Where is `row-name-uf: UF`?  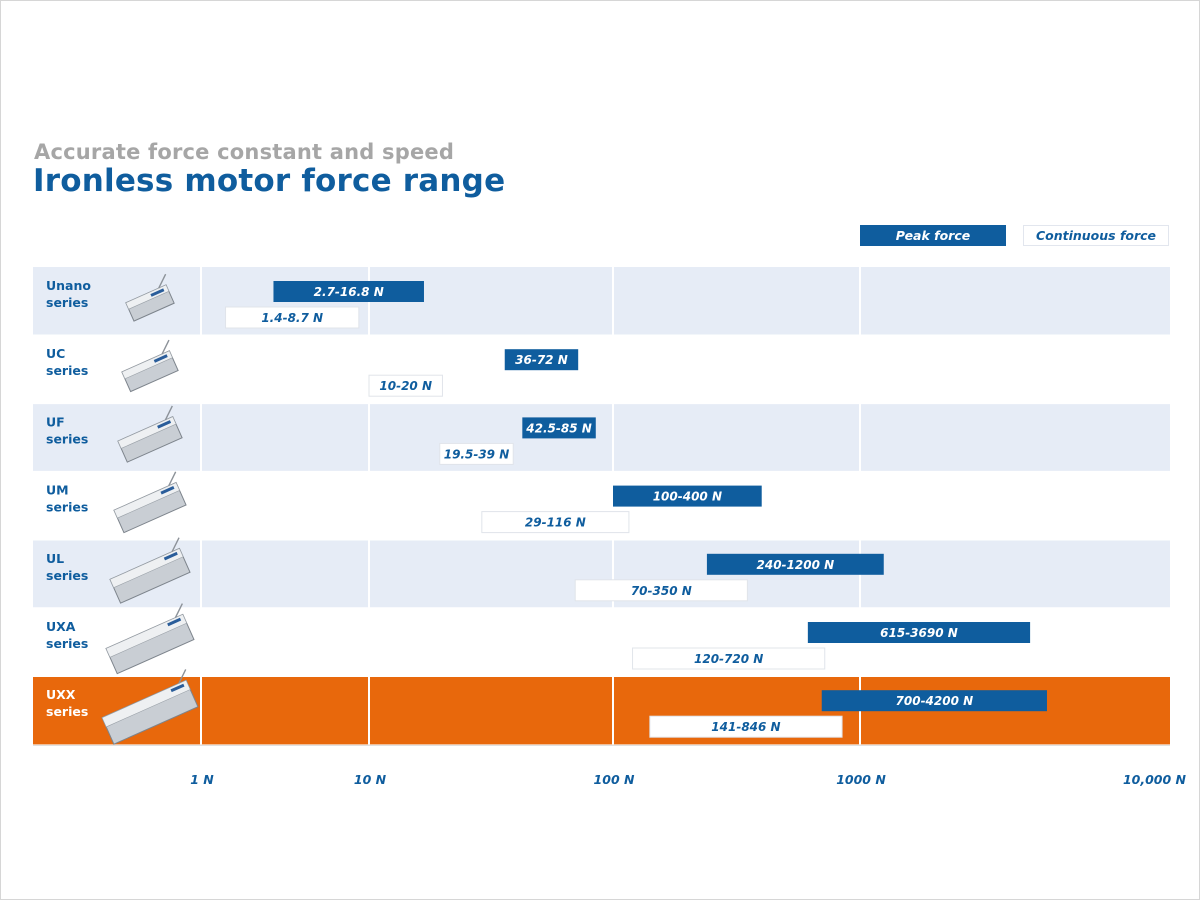 row-name-uf: UF is located at coordinates (55, 421).